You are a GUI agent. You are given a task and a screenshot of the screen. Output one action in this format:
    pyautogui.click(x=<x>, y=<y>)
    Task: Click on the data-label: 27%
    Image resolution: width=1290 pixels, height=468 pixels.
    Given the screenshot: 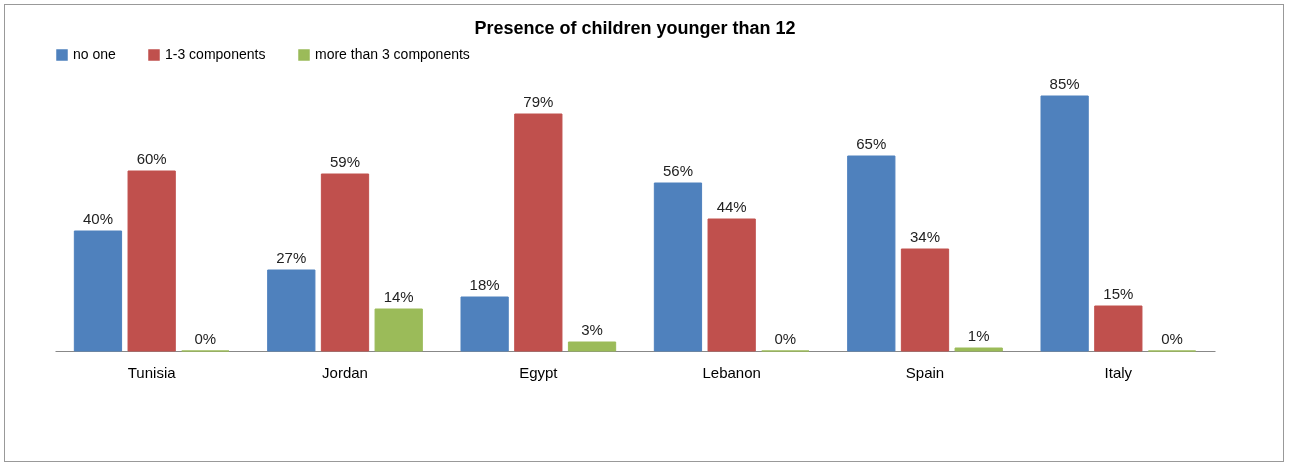 What is the action you would take?
    pyautogui.click(x=291, y=257)
    